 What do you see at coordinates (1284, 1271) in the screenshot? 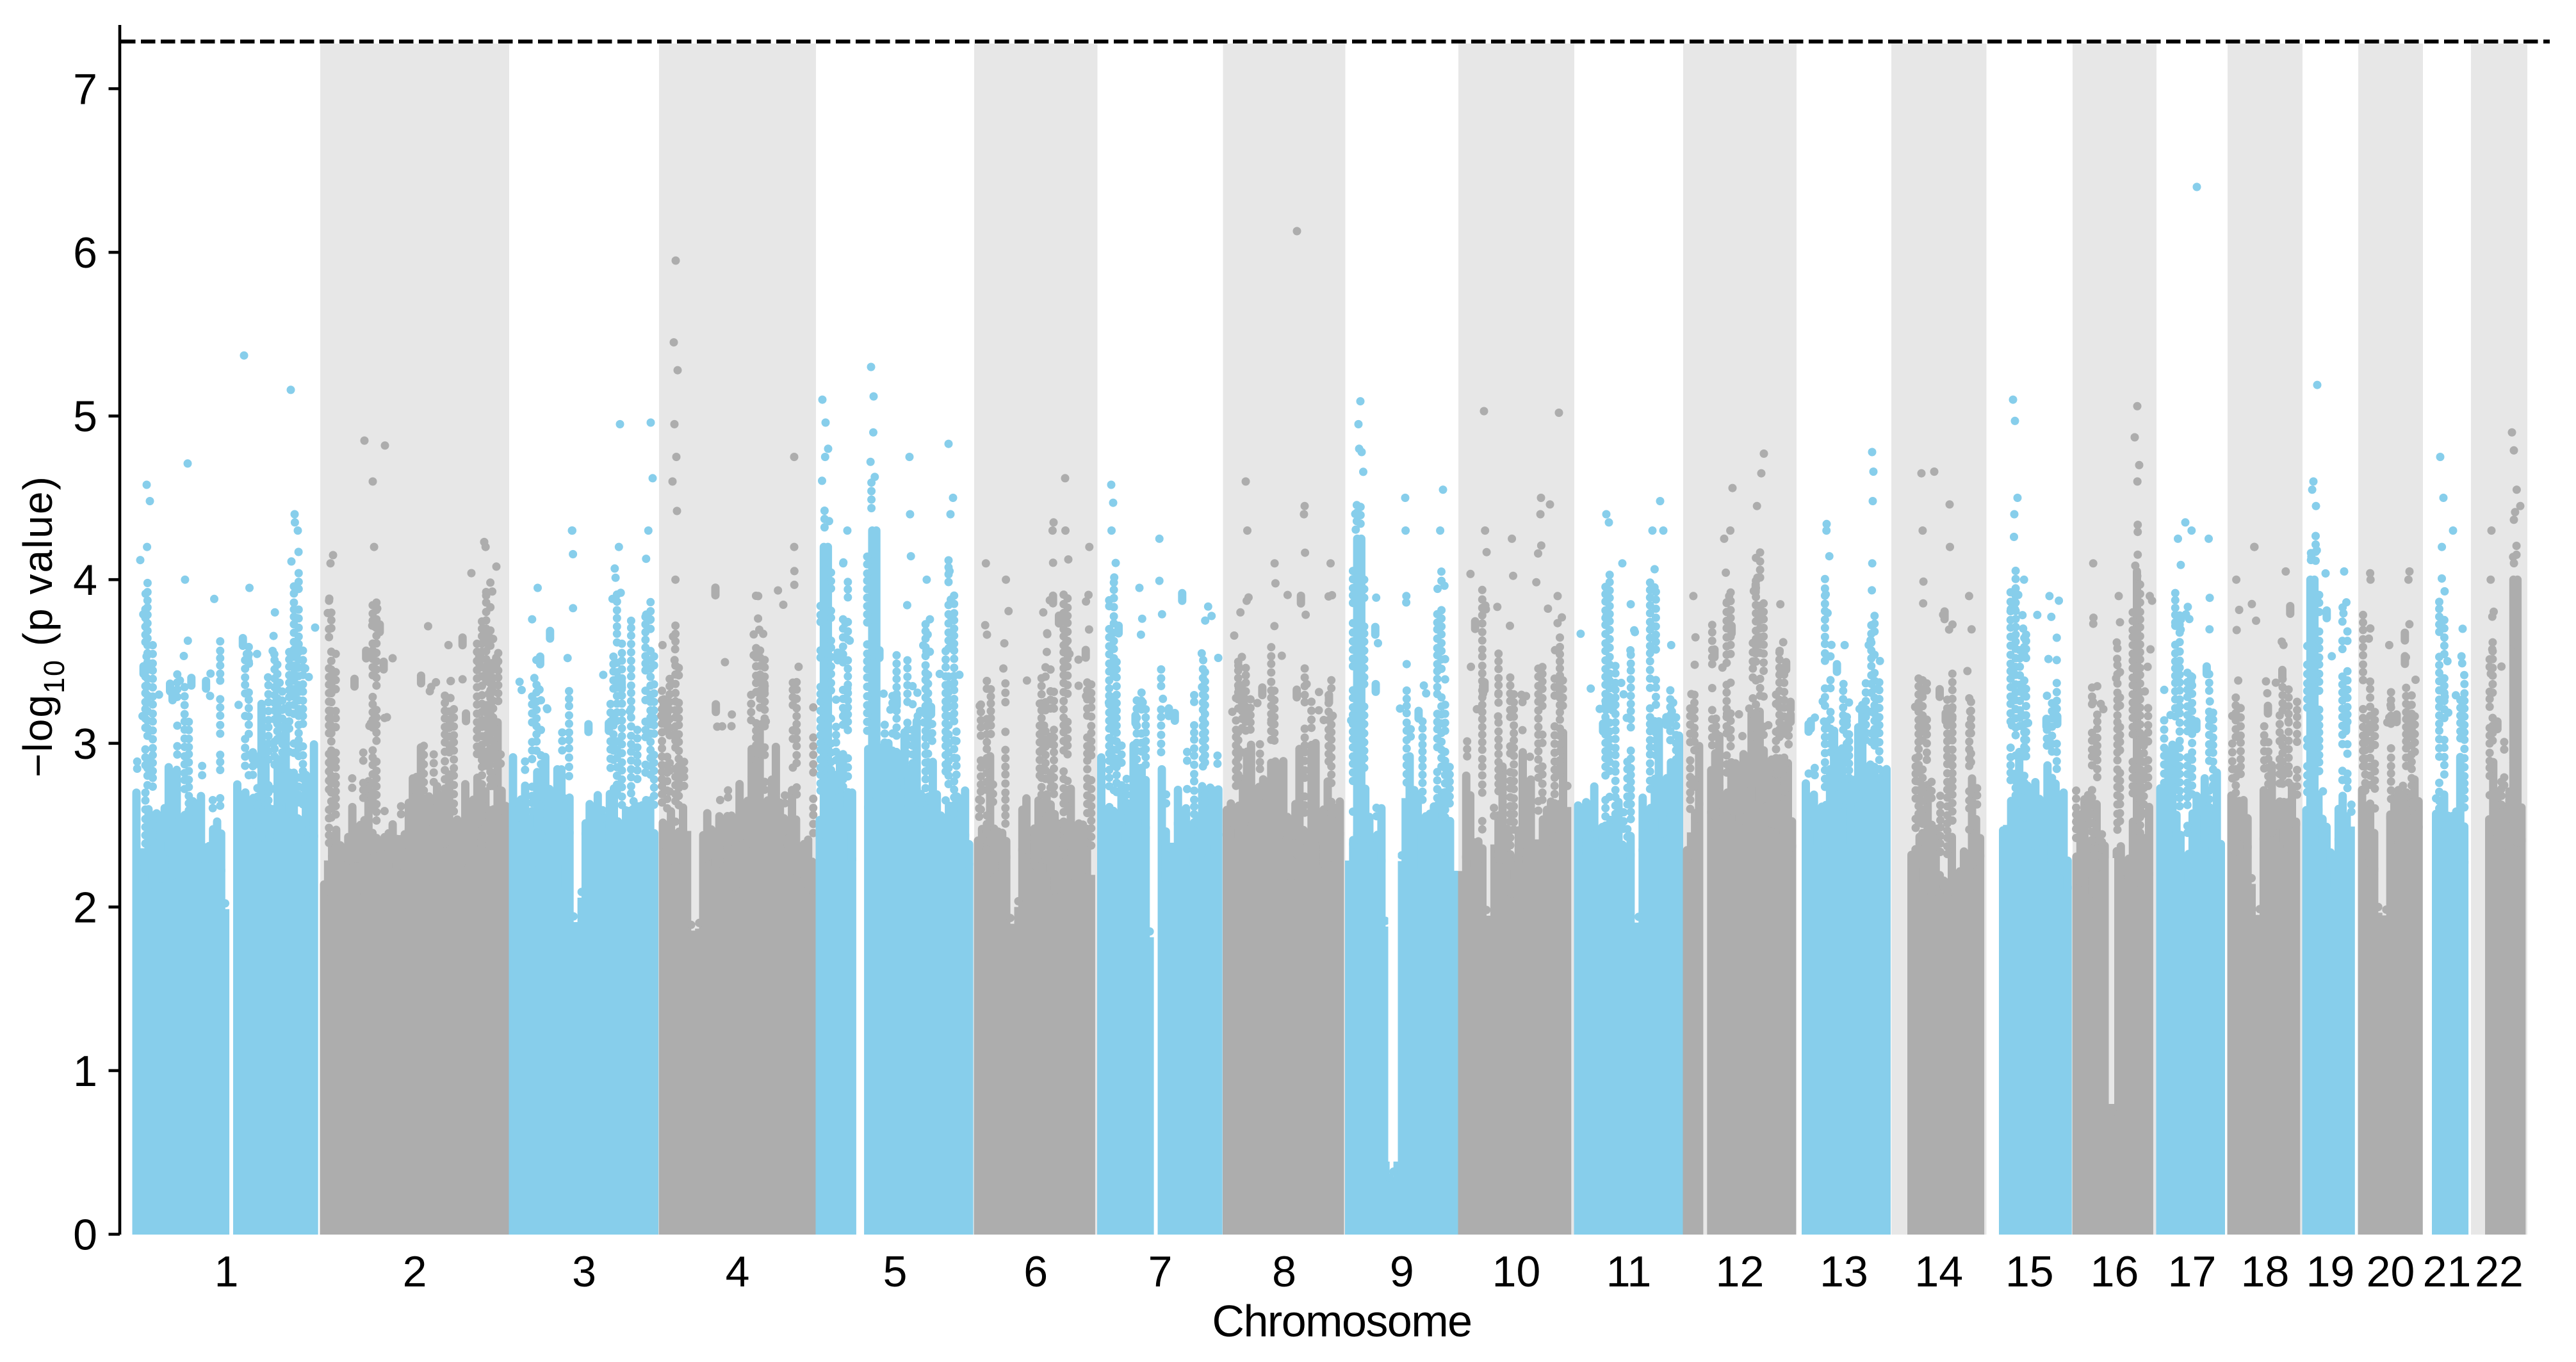
I see `svg-text: 8` at bounding box center [1284, 1271].